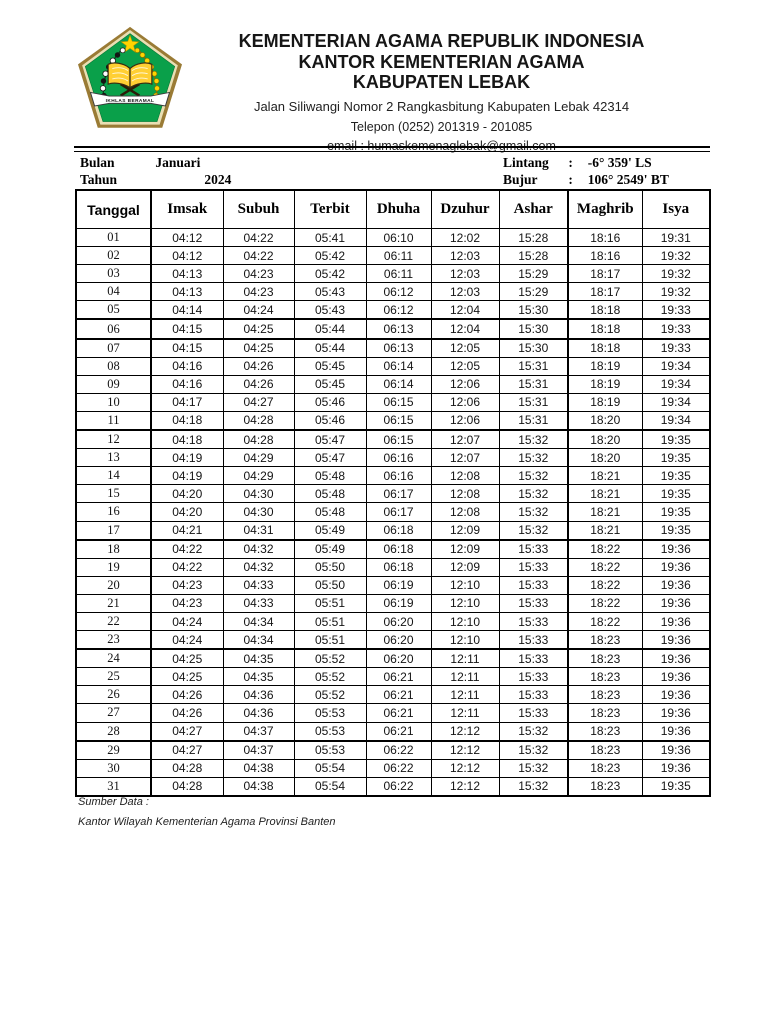 The height and width of the screenshot is (1024, 768). Describe the element at coordinates (605, 209) in the screenshot. I see `col-header-maghrib: Maghrib` at that location.